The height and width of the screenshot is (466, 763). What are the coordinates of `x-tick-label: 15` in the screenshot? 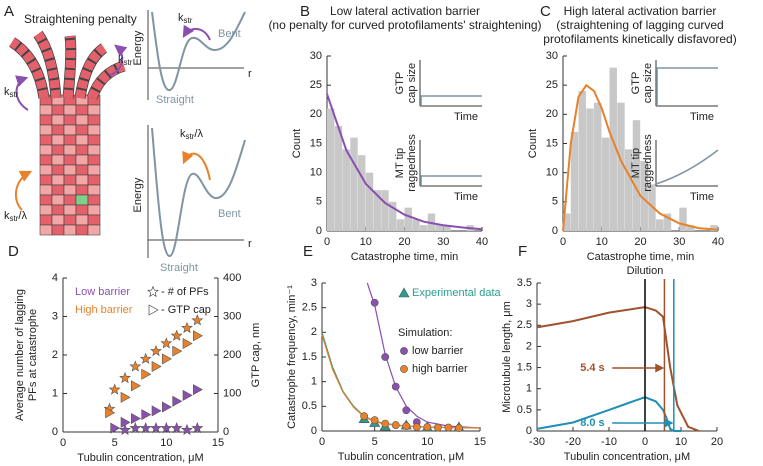 It's located at (480, 442).